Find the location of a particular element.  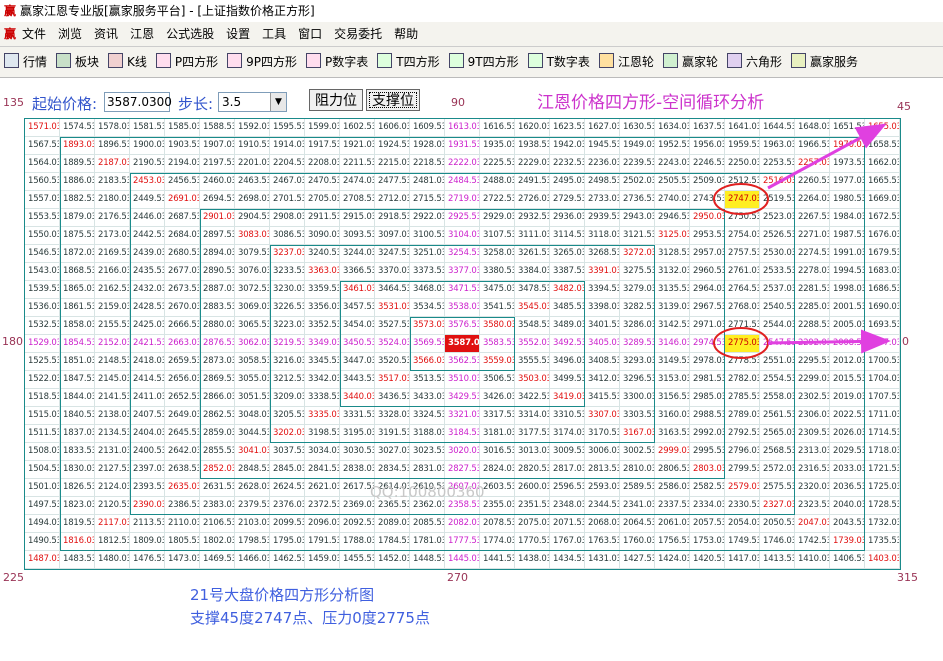

price-cell: 2610.53 is located at coordinates (427, 488).